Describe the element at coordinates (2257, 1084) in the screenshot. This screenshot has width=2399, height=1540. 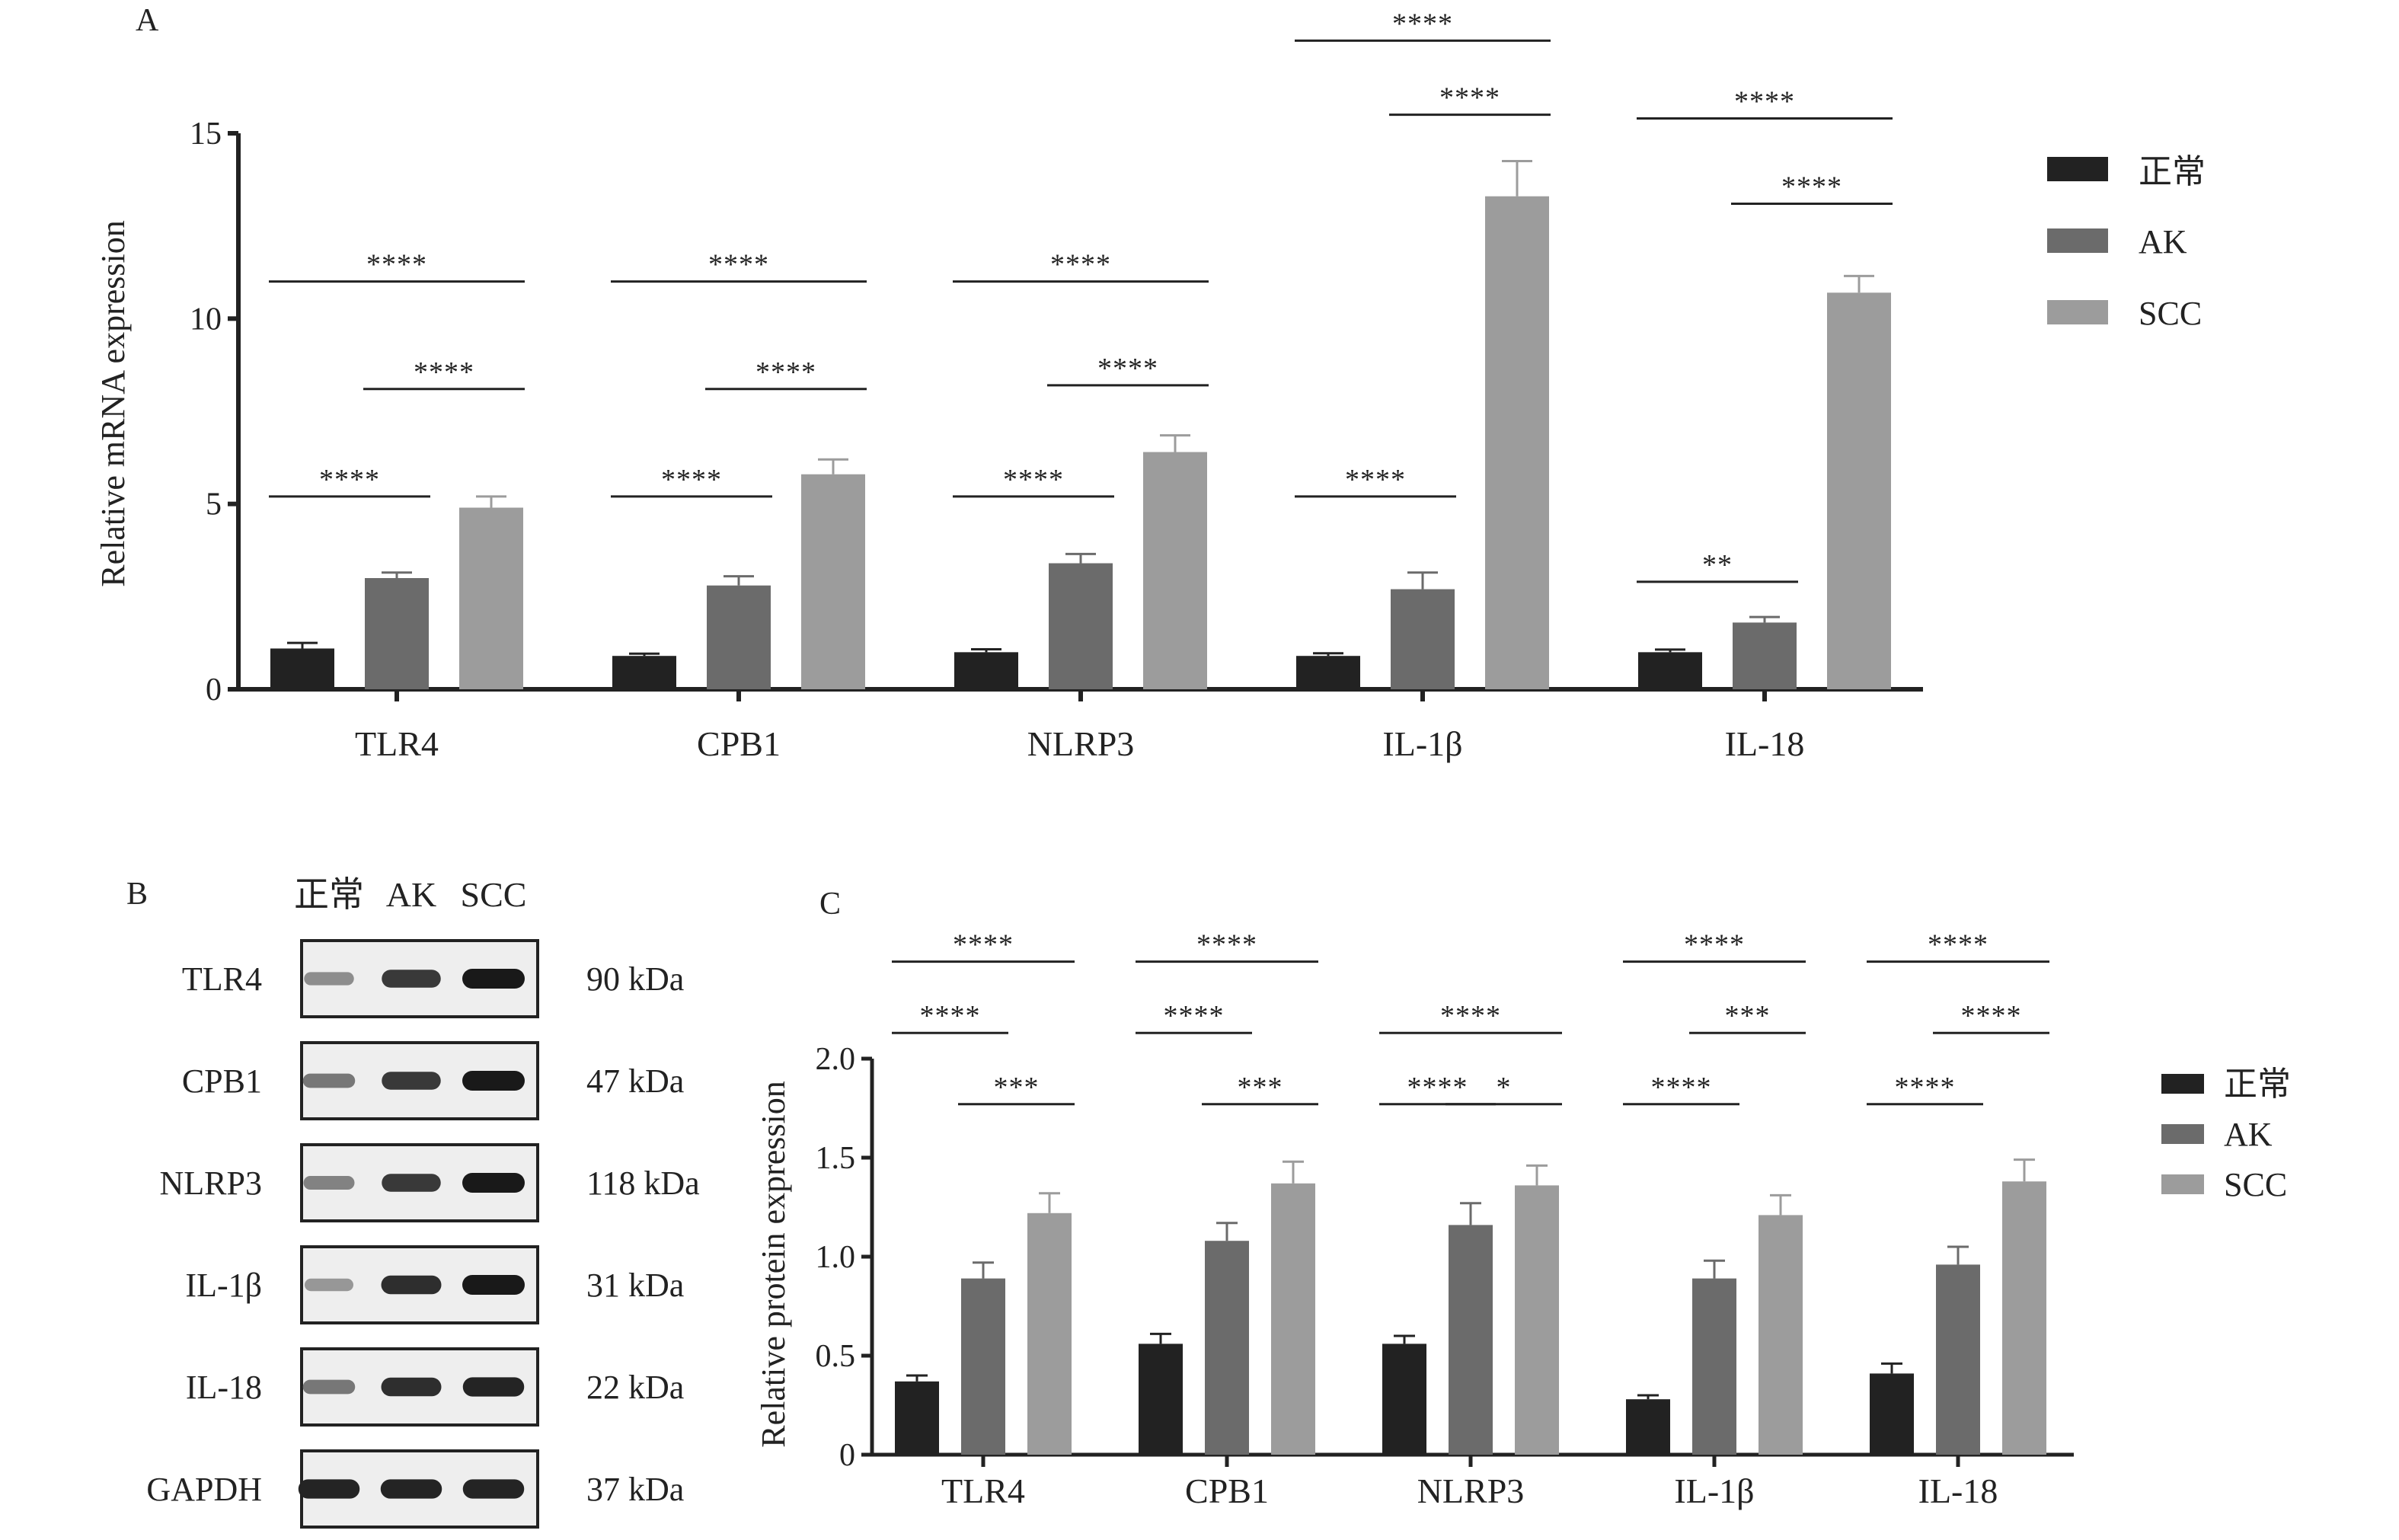
I see `legend-c-normal-label: 正常` at that location.